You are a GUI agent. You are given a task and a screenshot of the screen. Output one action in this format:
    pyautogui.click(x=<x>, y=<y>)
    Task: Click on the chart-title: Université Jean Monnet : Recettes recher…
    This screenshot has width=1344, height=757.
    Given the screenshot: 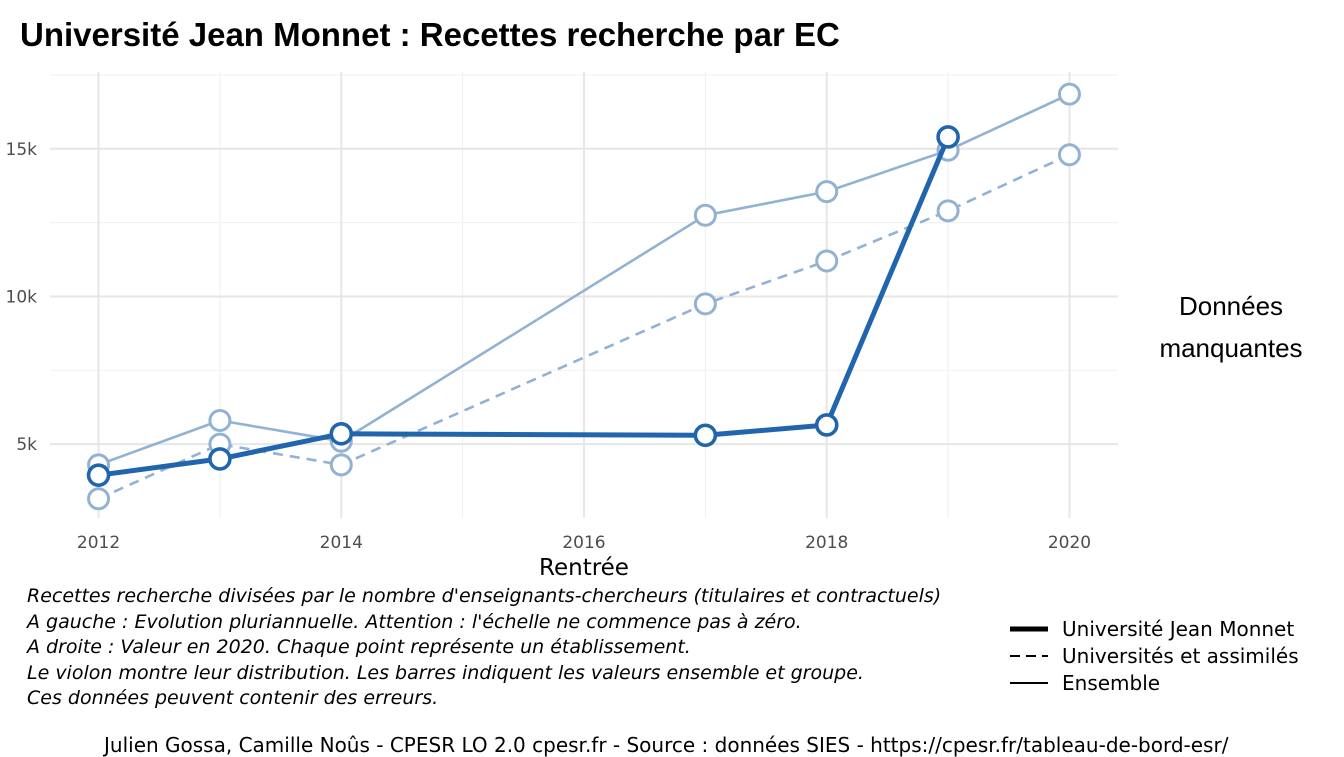 What is the action you would take?
    pyautogui.click(x=430, y=34)
    